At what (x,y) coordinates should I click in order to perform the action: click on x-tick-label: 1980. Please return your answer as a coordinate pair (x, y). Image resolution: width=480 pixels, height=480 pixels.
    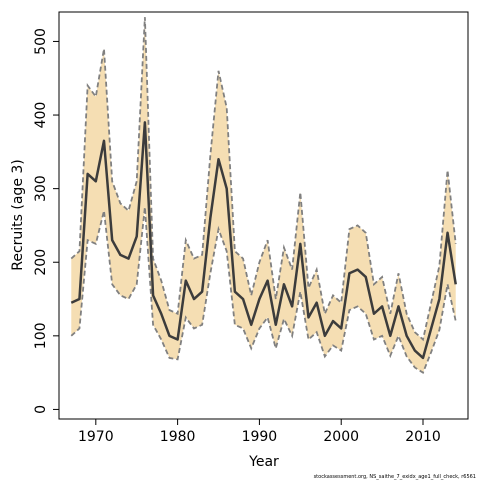
    Looking at the image, I should click on (178, 437).